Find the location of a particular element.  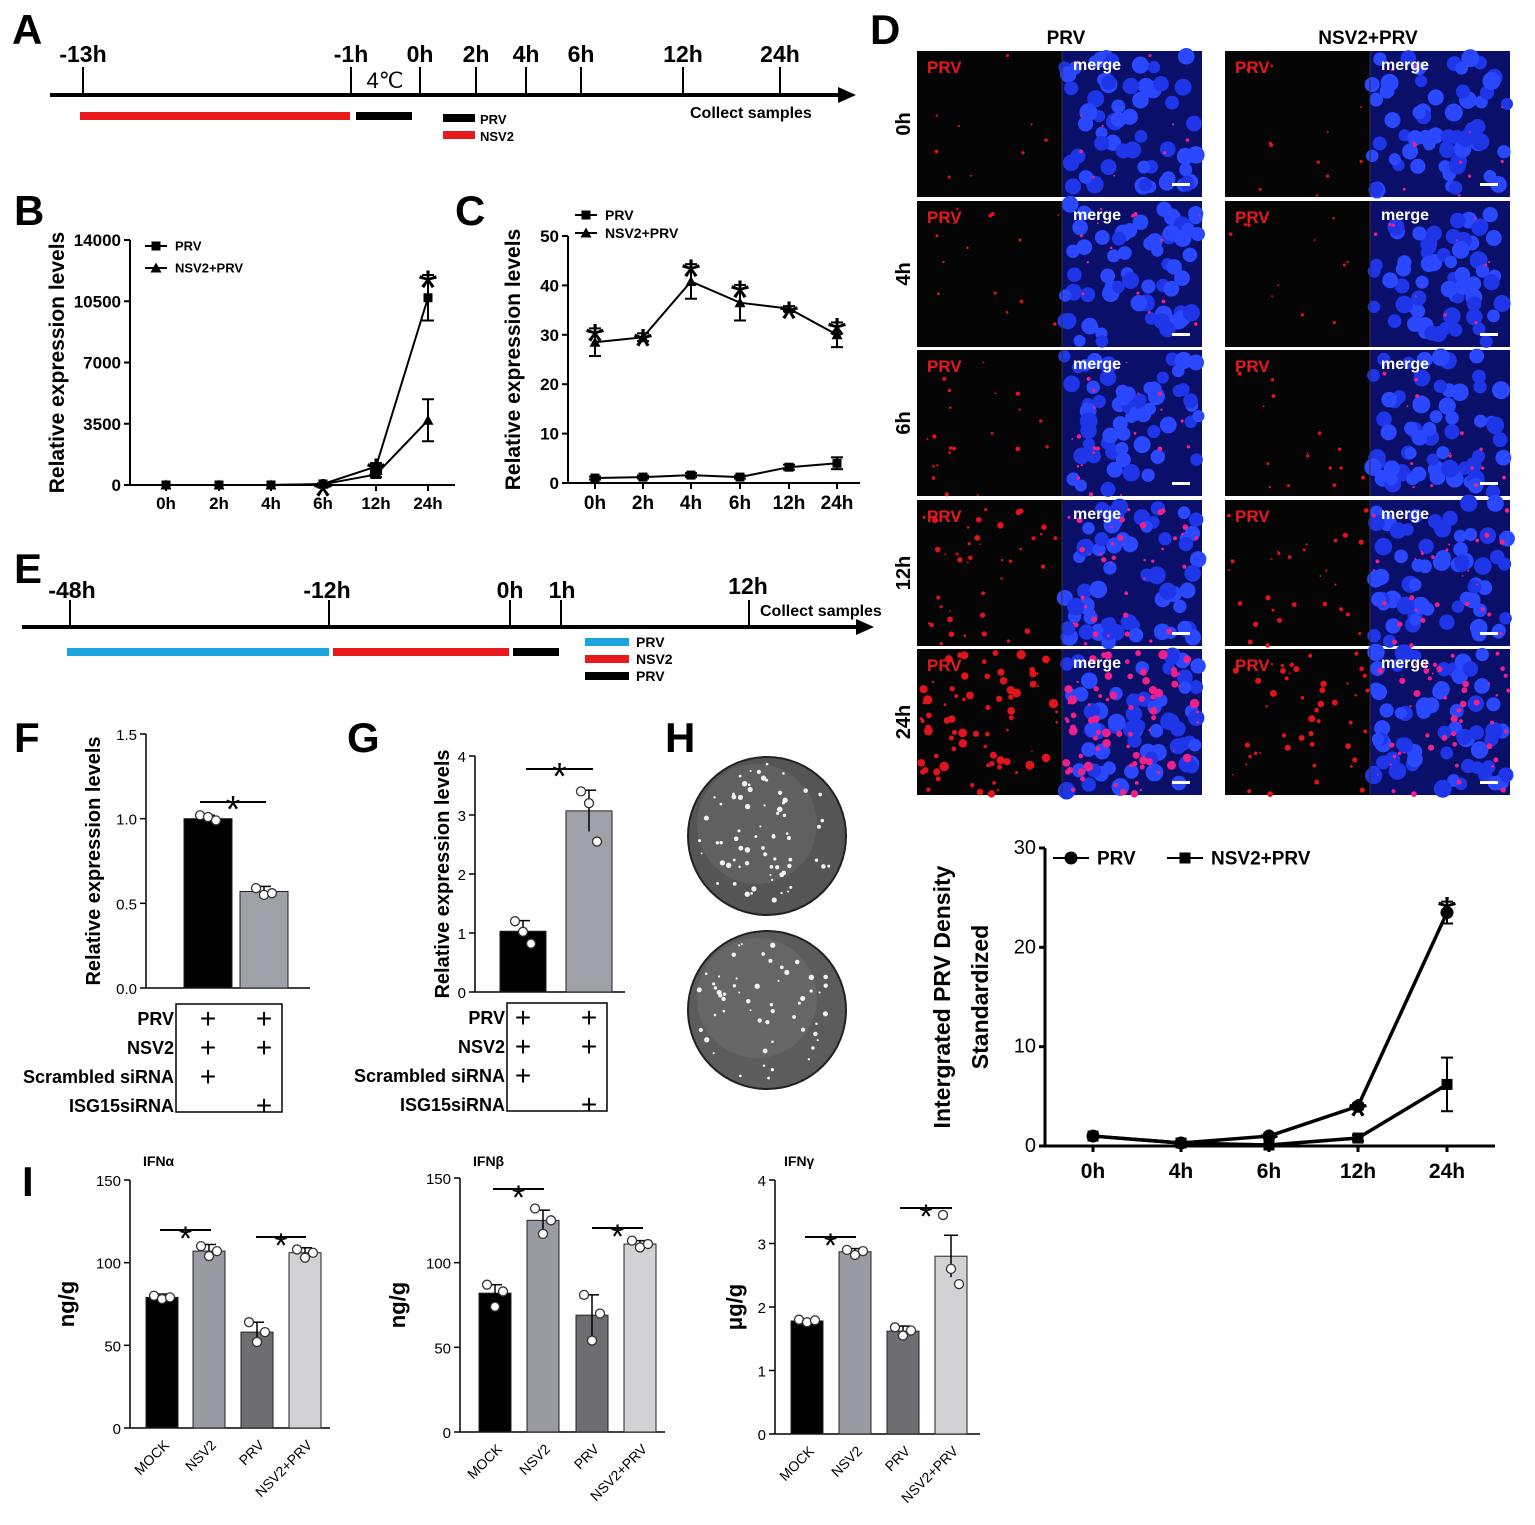

y-tick-label-G: 2 is located at coordinates (462, 875).